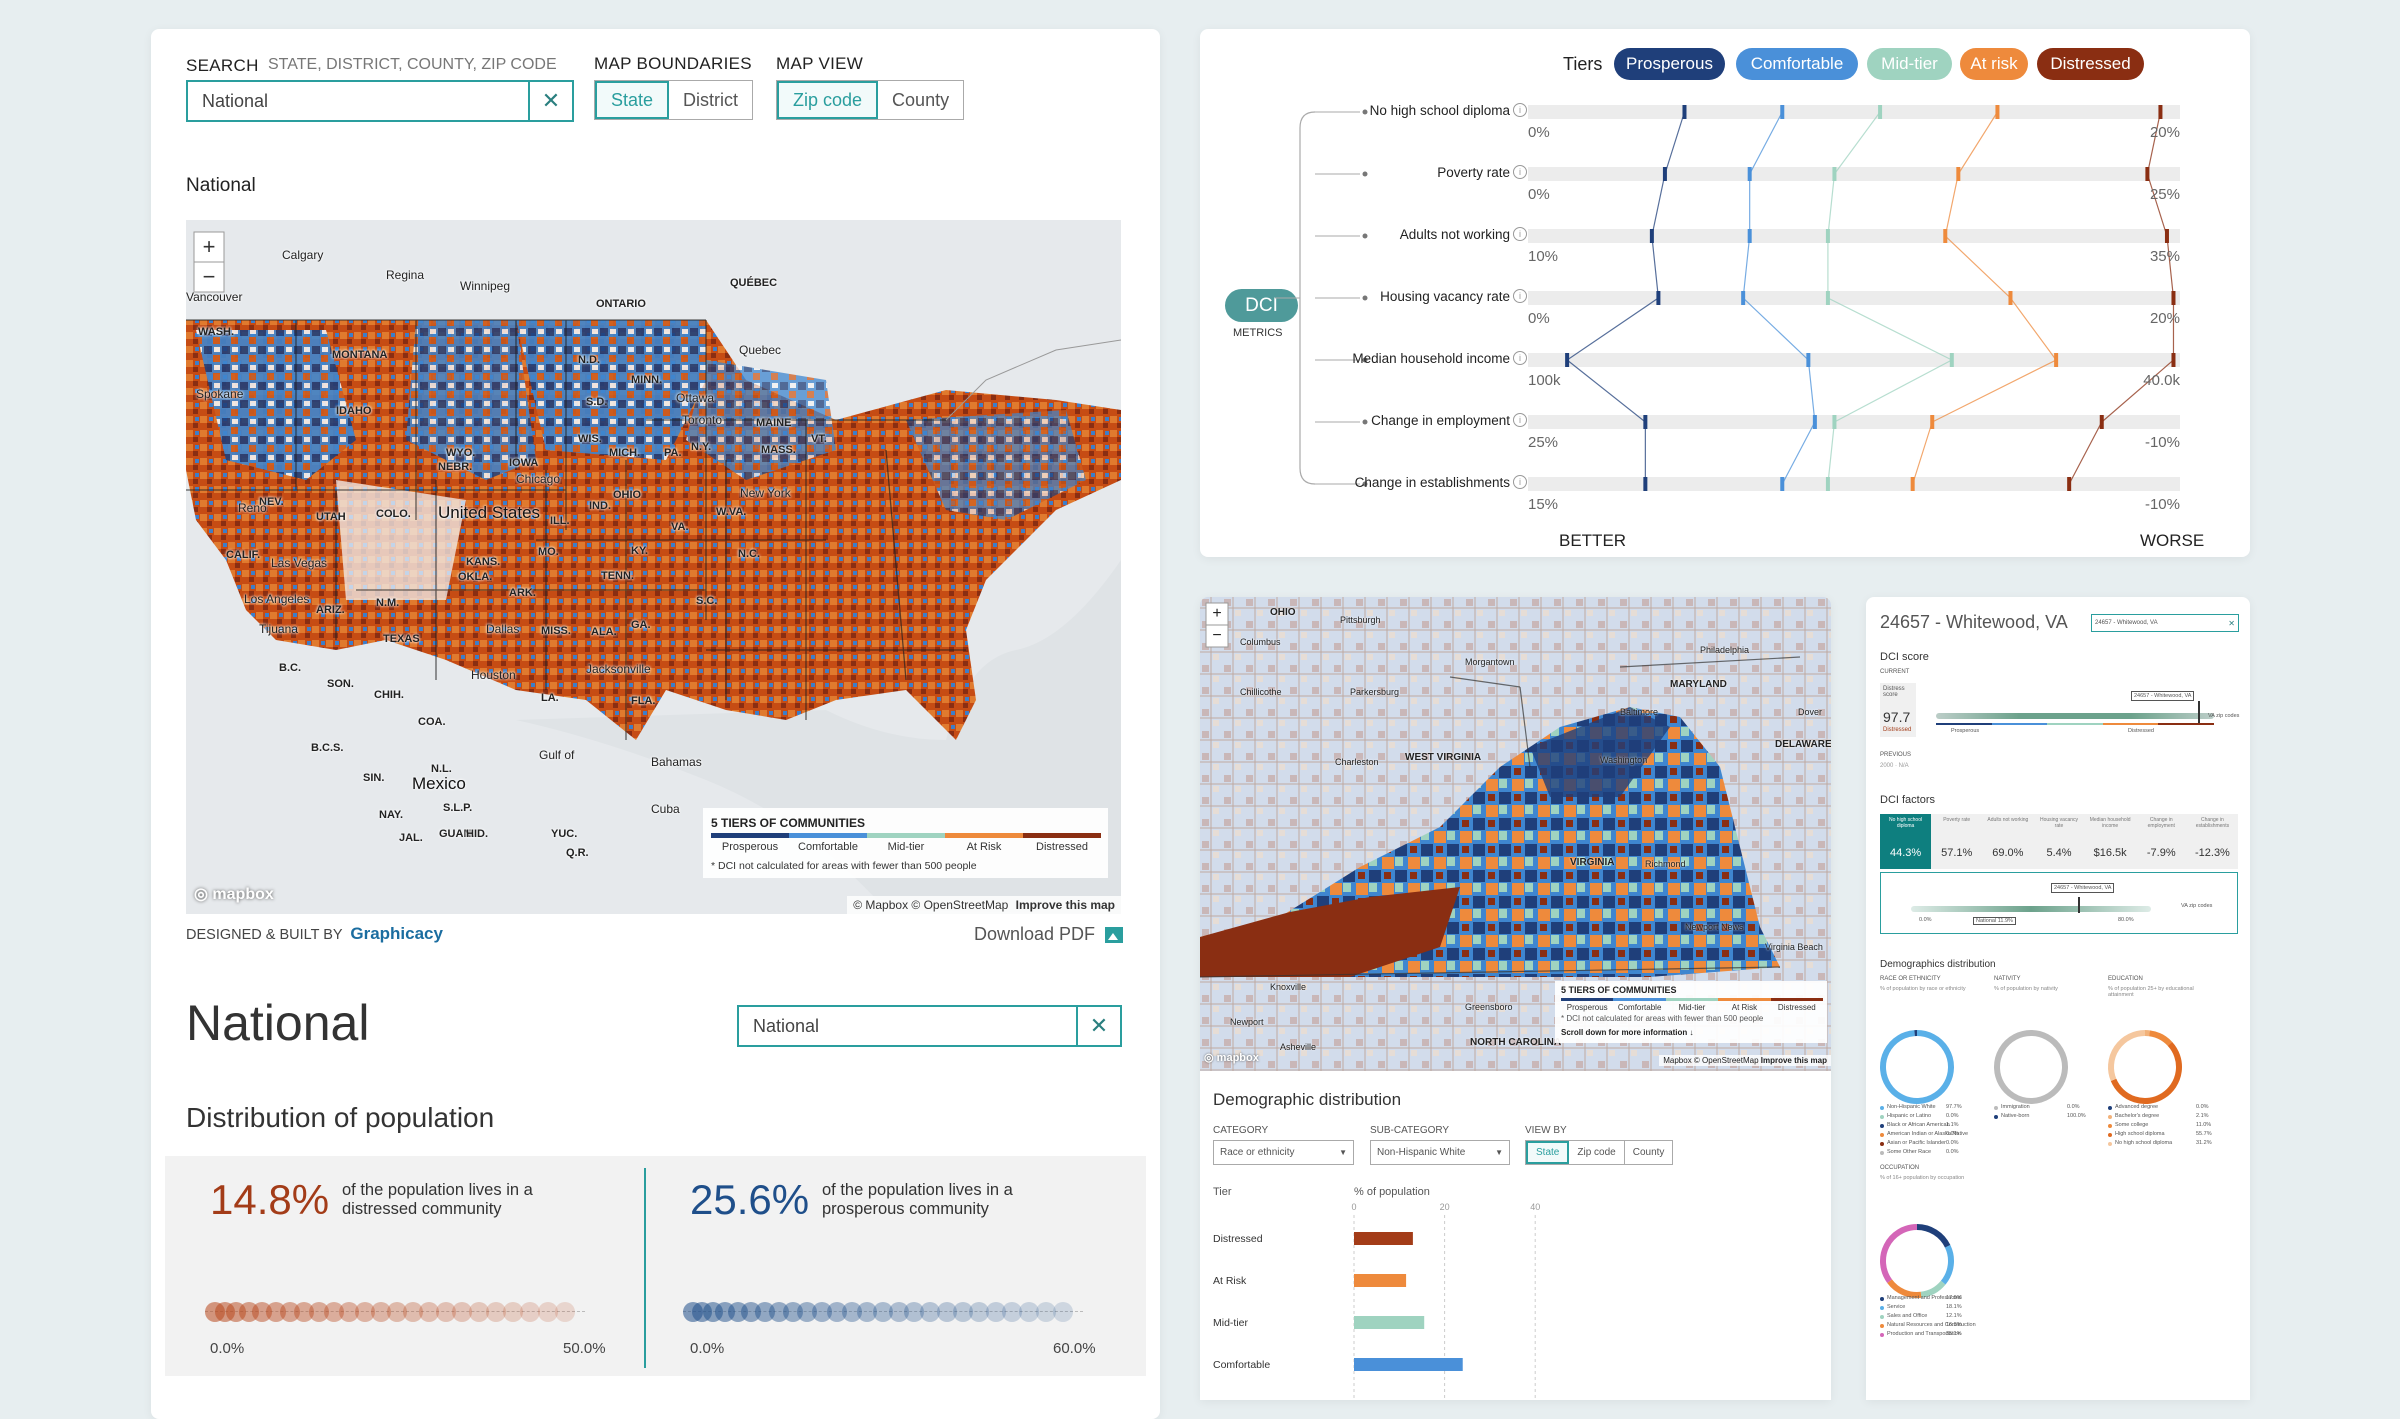  Describe the element at coordinates (242, 894) in the screenshot. I see `mapbox-text: mapbox` at that location.